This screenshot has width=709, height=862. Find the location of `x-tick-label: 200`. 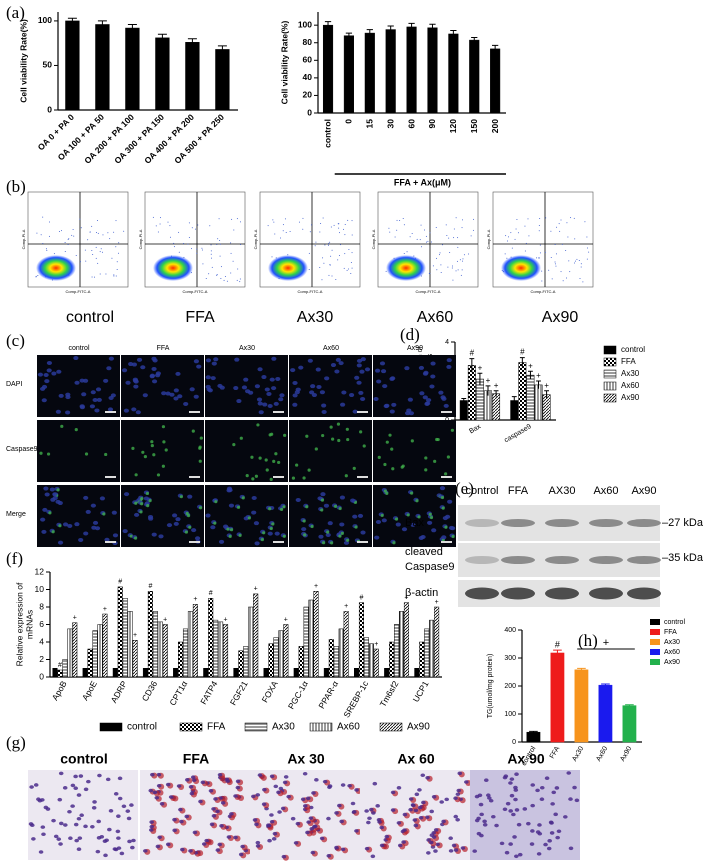

x-tick-label: 200 is located at coordinates (495, 126).